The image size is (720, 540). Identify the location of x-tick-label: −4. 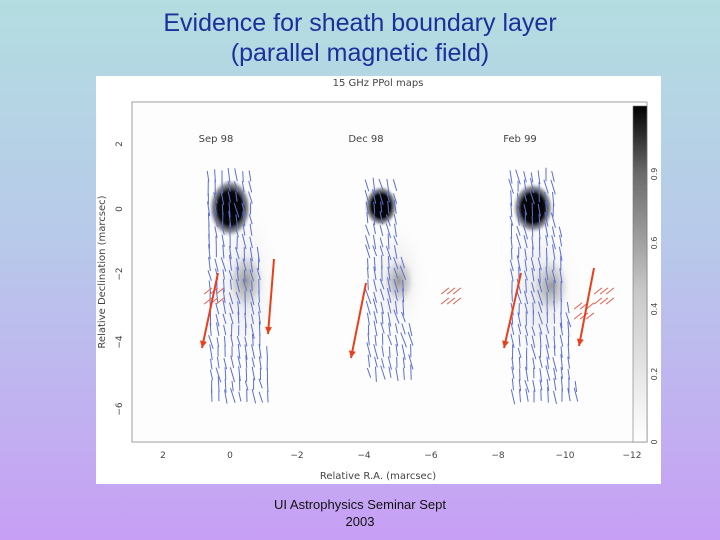
(364, 456).